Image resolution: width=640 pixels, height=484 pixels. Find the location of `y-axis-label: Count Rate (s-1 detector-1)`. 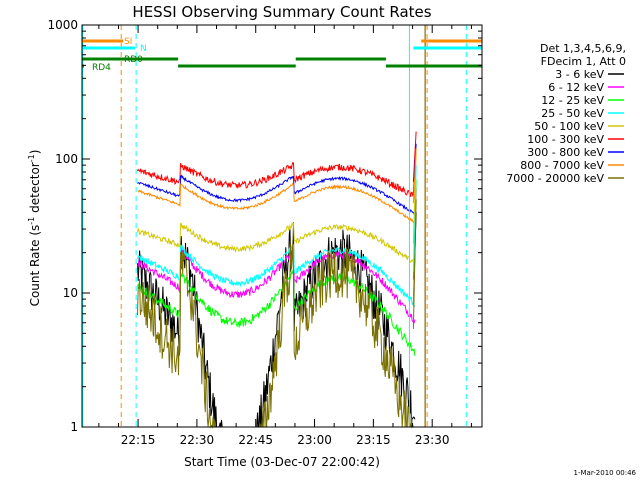

y-axis-label: Count Rate (s-1 detector-1) is located at coordinates (34, 228).